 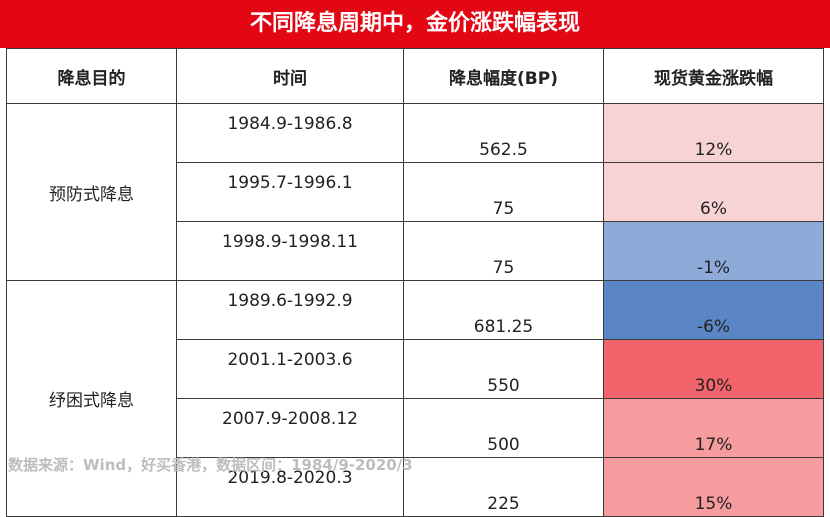 What do you see at coordinates (503, 76) in the screenshot?
I see `header-bp: 降息幅度(BP)` at bounding box center [503, 76].